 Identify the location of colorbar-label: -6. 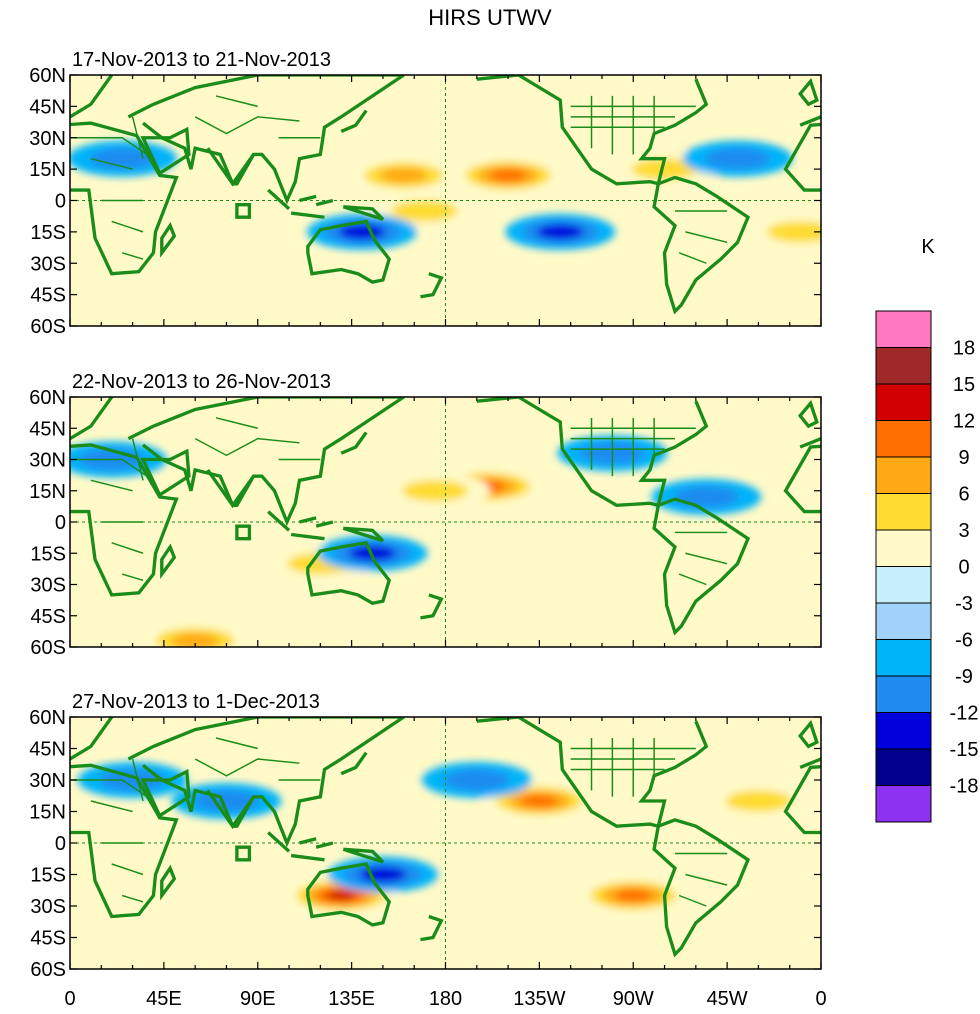
(964, 641).